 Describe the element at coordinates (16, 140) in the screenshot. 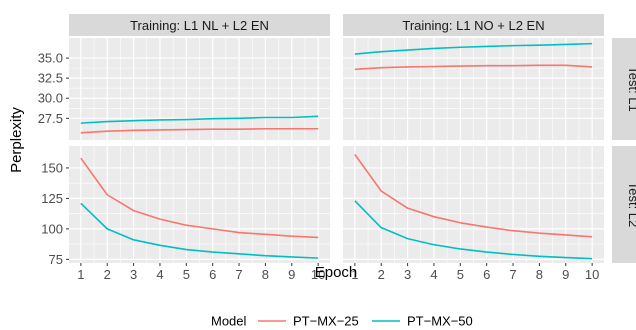

I see `y-axis-title: Perplexity` at that location.